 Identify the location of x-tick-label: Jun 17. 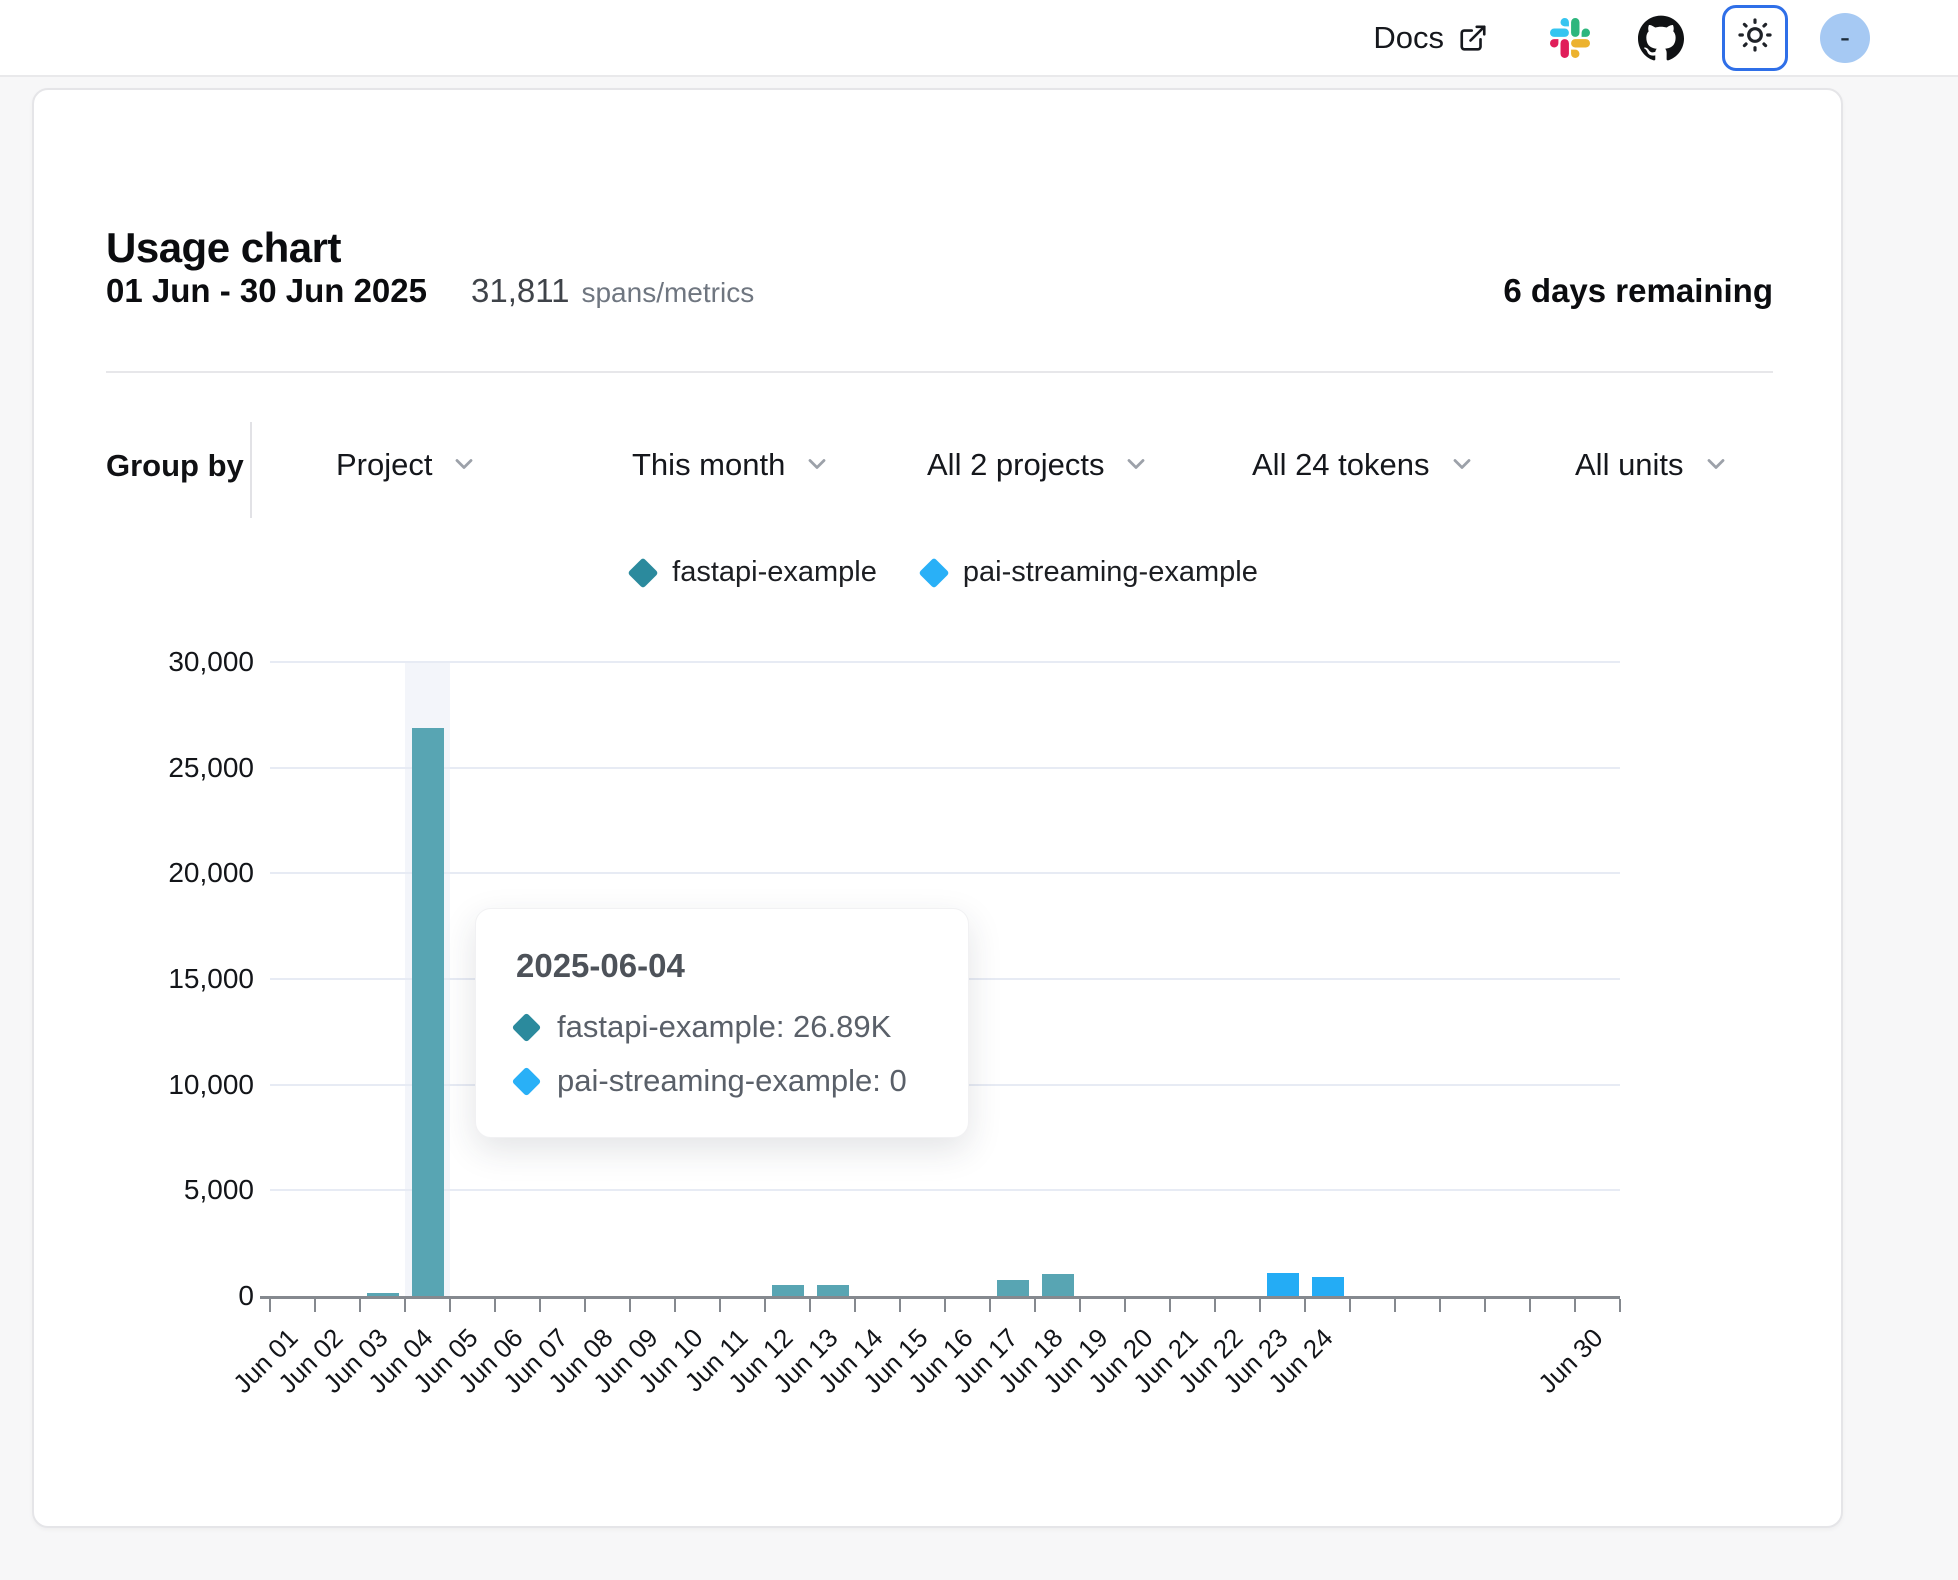
(985, 1360).